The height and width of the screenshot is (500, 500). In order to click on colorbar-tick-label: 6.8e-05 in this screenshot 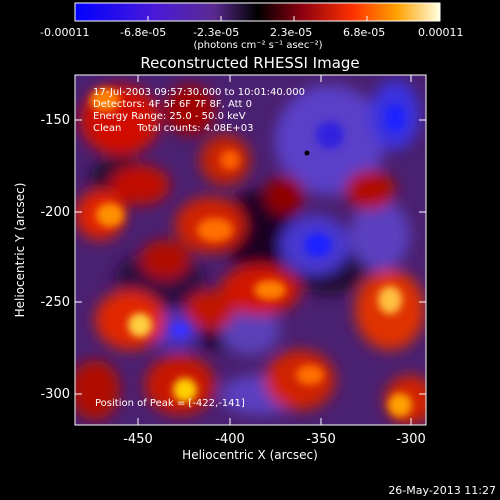, I will do `click(364, 32)`.